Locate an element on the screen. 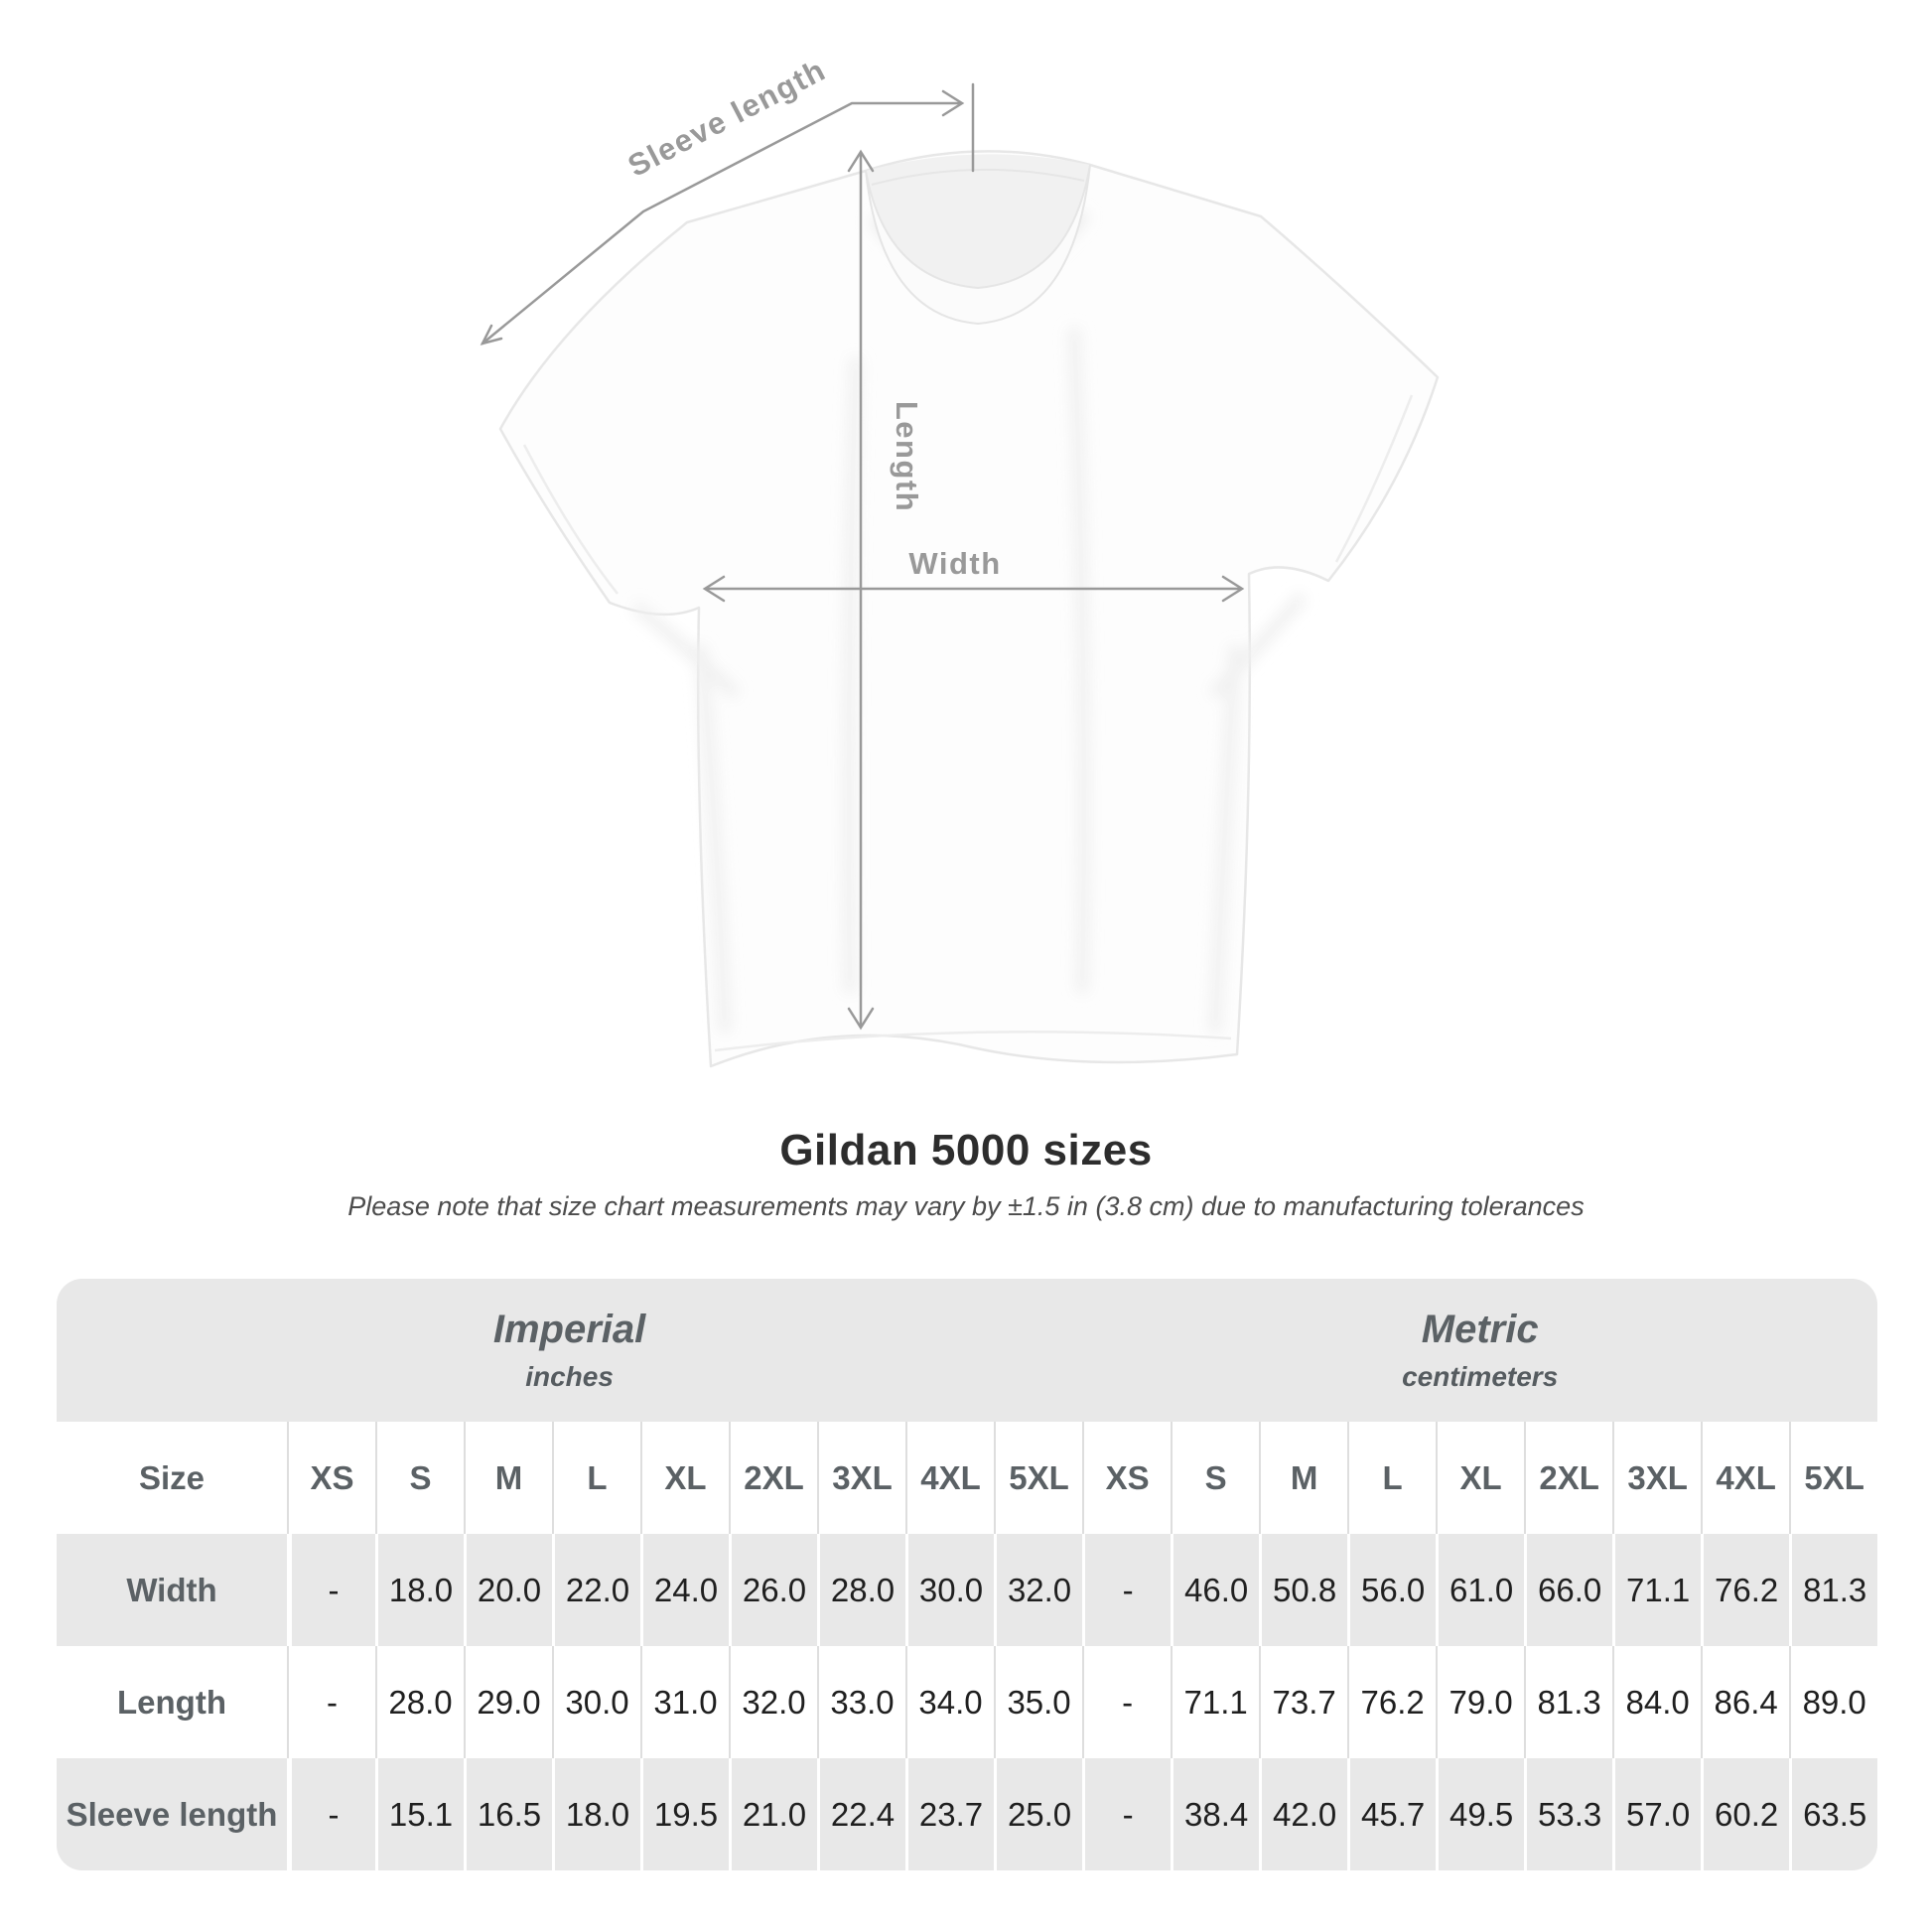 This screenshot has width=1932, height=1932. col-header-metric-m: M is located at coordinates (1303, 1478).